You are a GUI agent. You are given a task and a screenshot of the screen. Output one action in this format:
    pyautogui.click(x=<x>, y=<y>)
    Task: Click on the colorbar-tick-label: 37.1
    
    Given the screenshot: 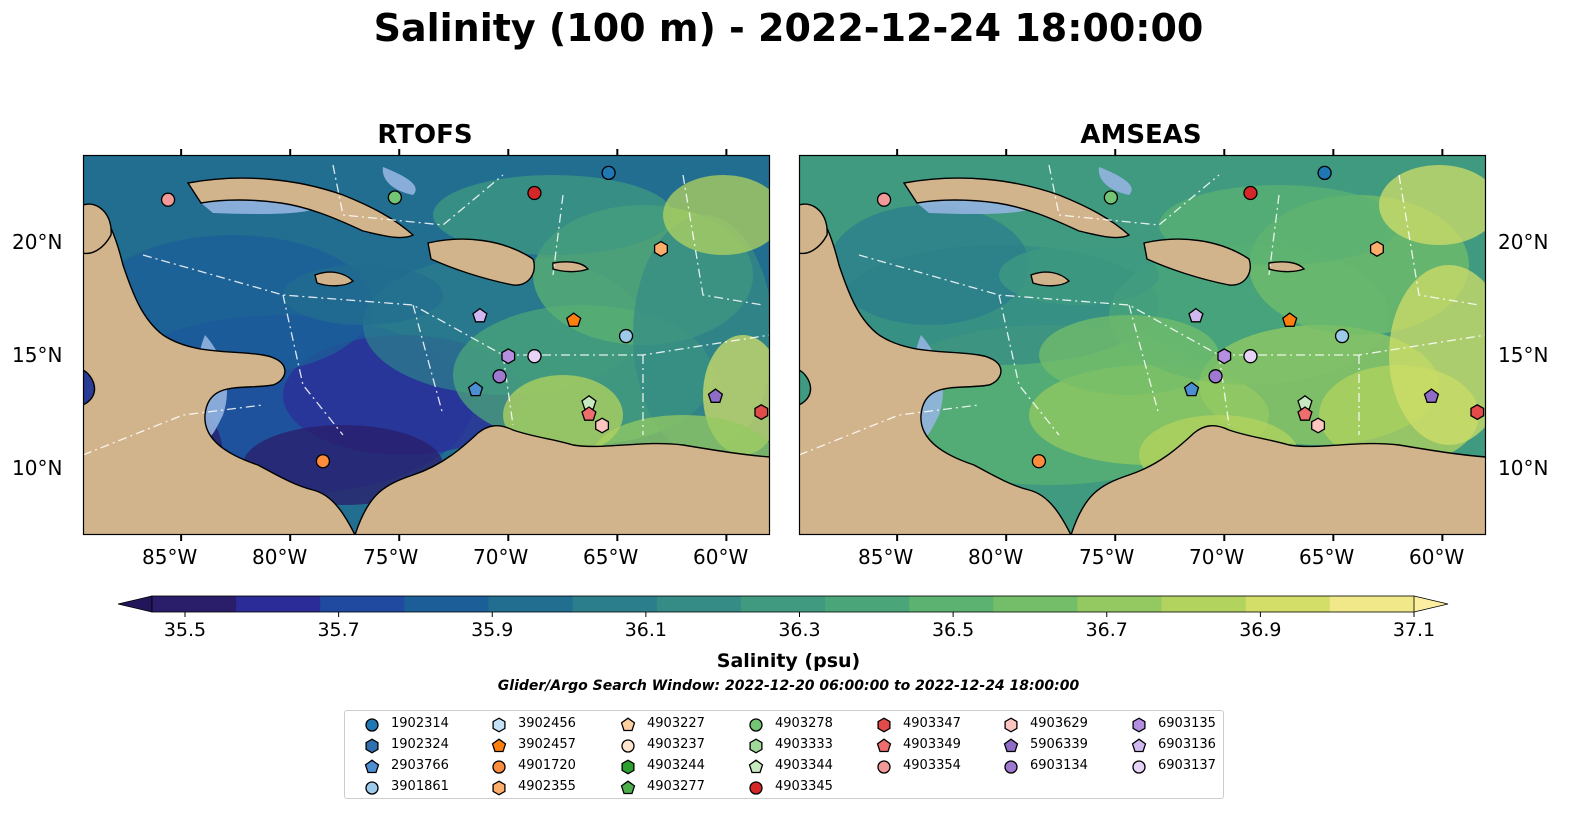 What is the action you would take?
    pyautogui.click(x=1414, y=630)
    